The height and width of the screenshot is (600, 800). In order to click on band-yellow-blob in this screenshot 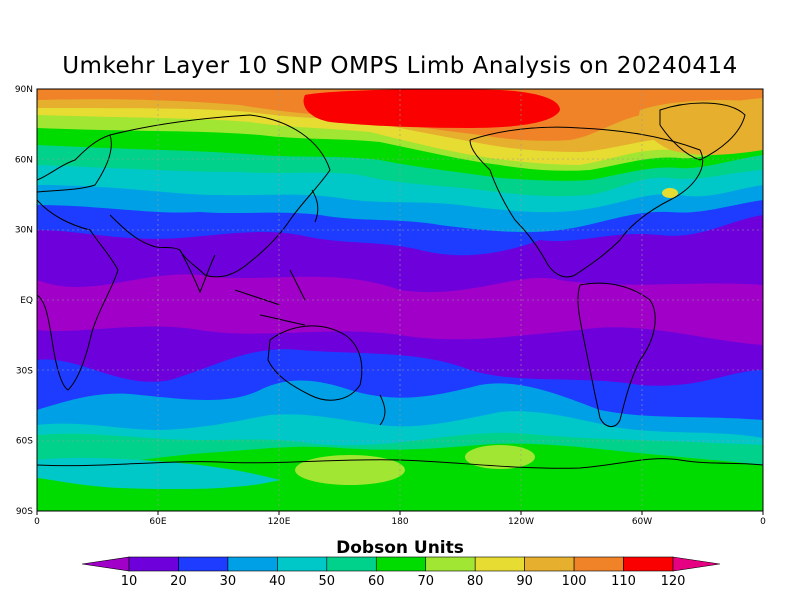, I will do `click(670, 193)`.